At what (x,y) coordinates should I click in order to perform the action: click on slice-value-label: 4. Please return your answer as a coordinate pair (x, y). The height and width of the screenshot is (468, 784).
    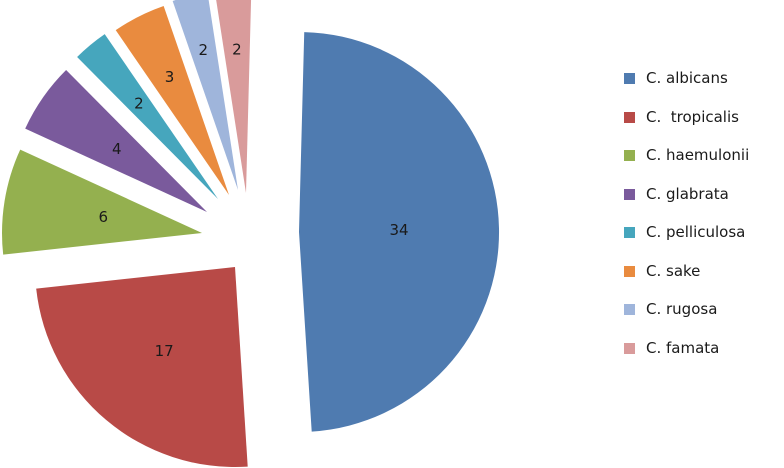
    Looking at the image, I should click on (117, 149).